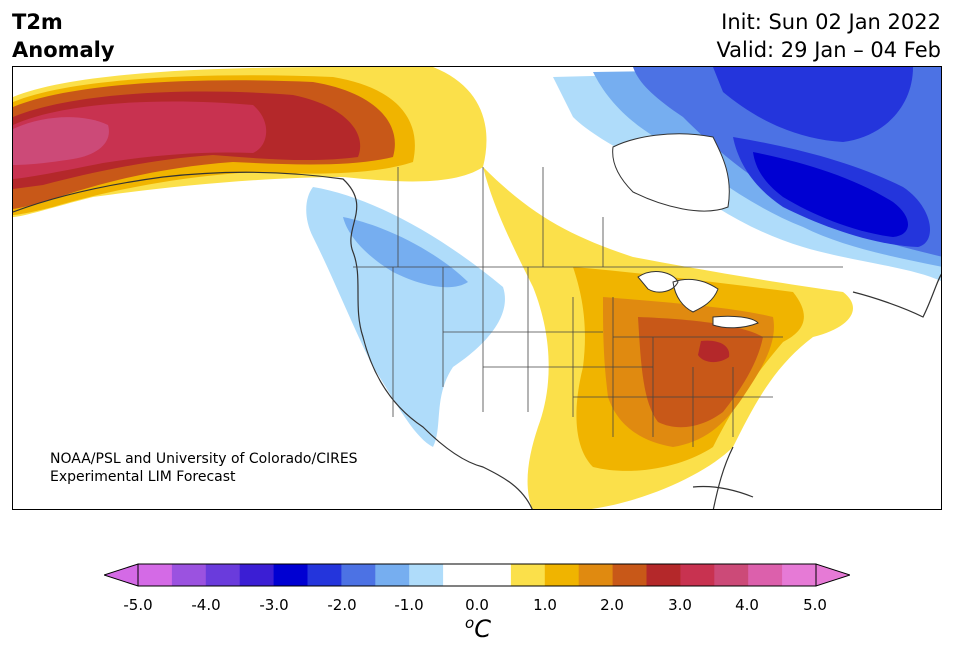  What do you see at coordinates (612, 605) in the screenshot?
I see `colorbar-tick-label: 2.0` at bounding box center [612, 605].